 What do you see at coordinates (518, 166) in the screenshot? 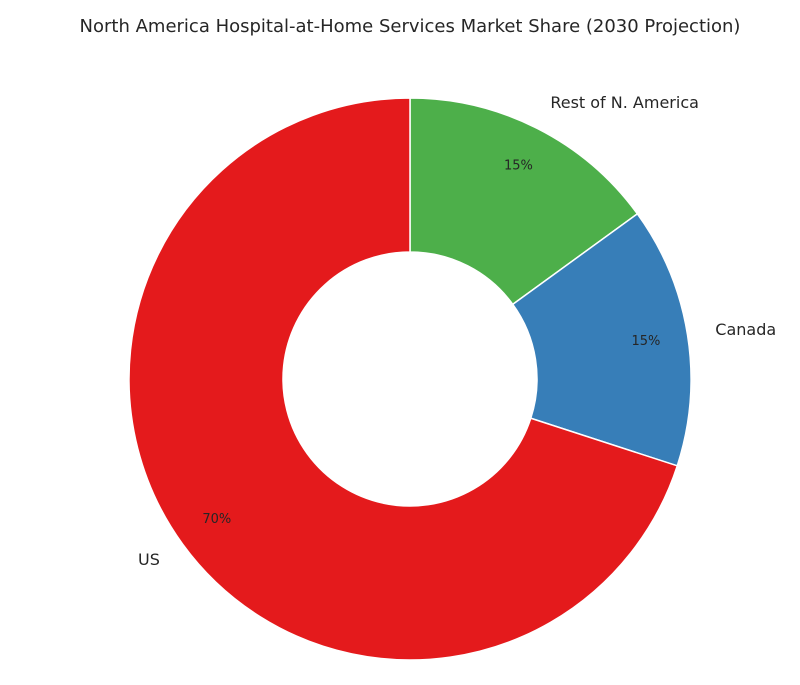
I see `percent-label-rest-of-n-america: 15%` at bounding box center [518, 166].